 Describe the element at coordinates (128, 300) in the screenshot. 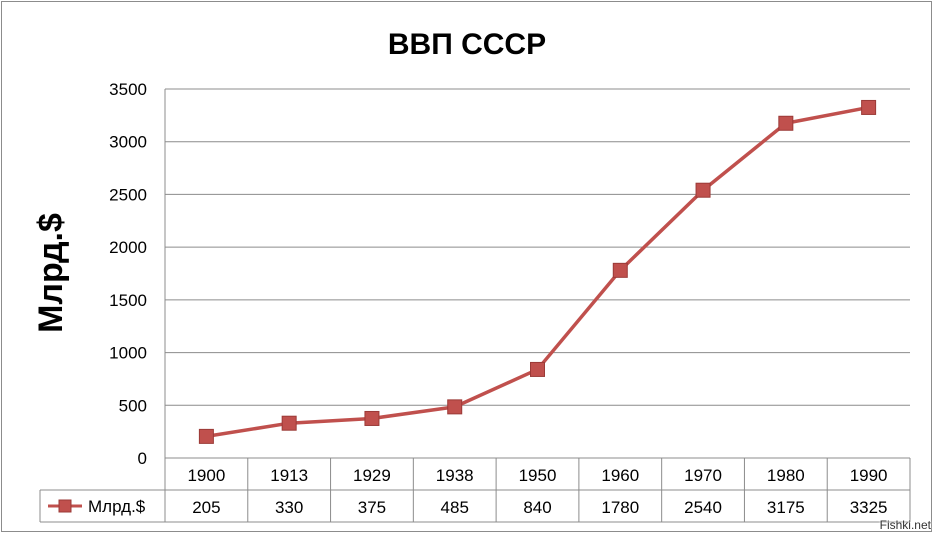

I see `y-tick-label: 1500` at that location.